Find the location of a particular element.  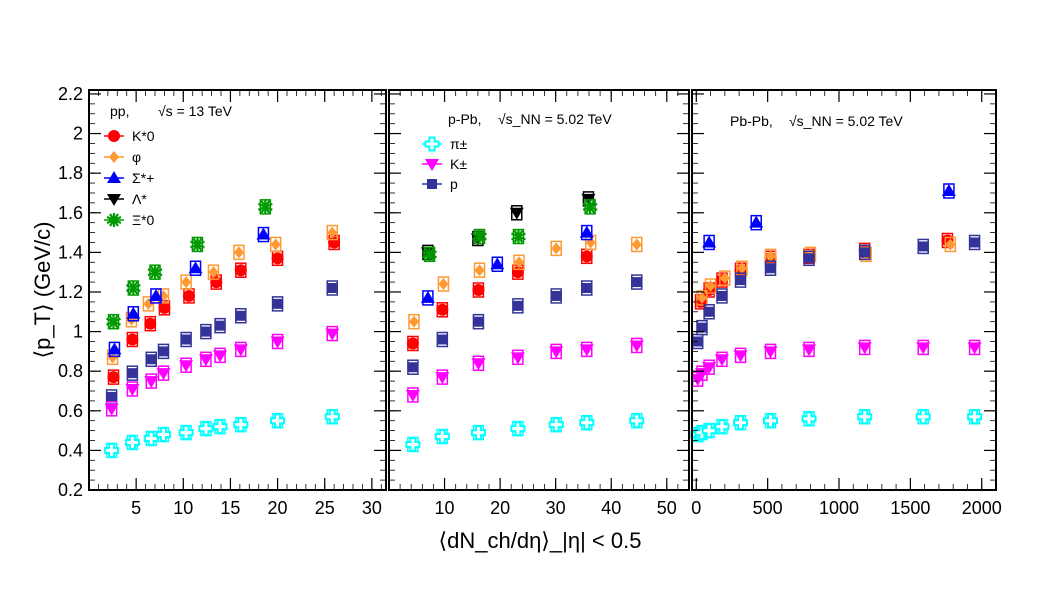

legend-pp-kstar0-label: K*0 is located at coordinates (143, 136).